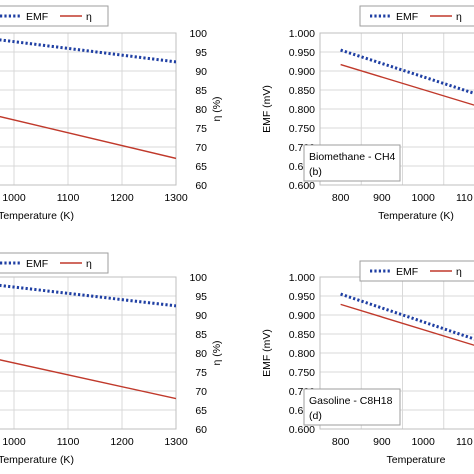 This screenshot has height=474, width=474. I want to click on panel-tag: (b), so click(315, 172).